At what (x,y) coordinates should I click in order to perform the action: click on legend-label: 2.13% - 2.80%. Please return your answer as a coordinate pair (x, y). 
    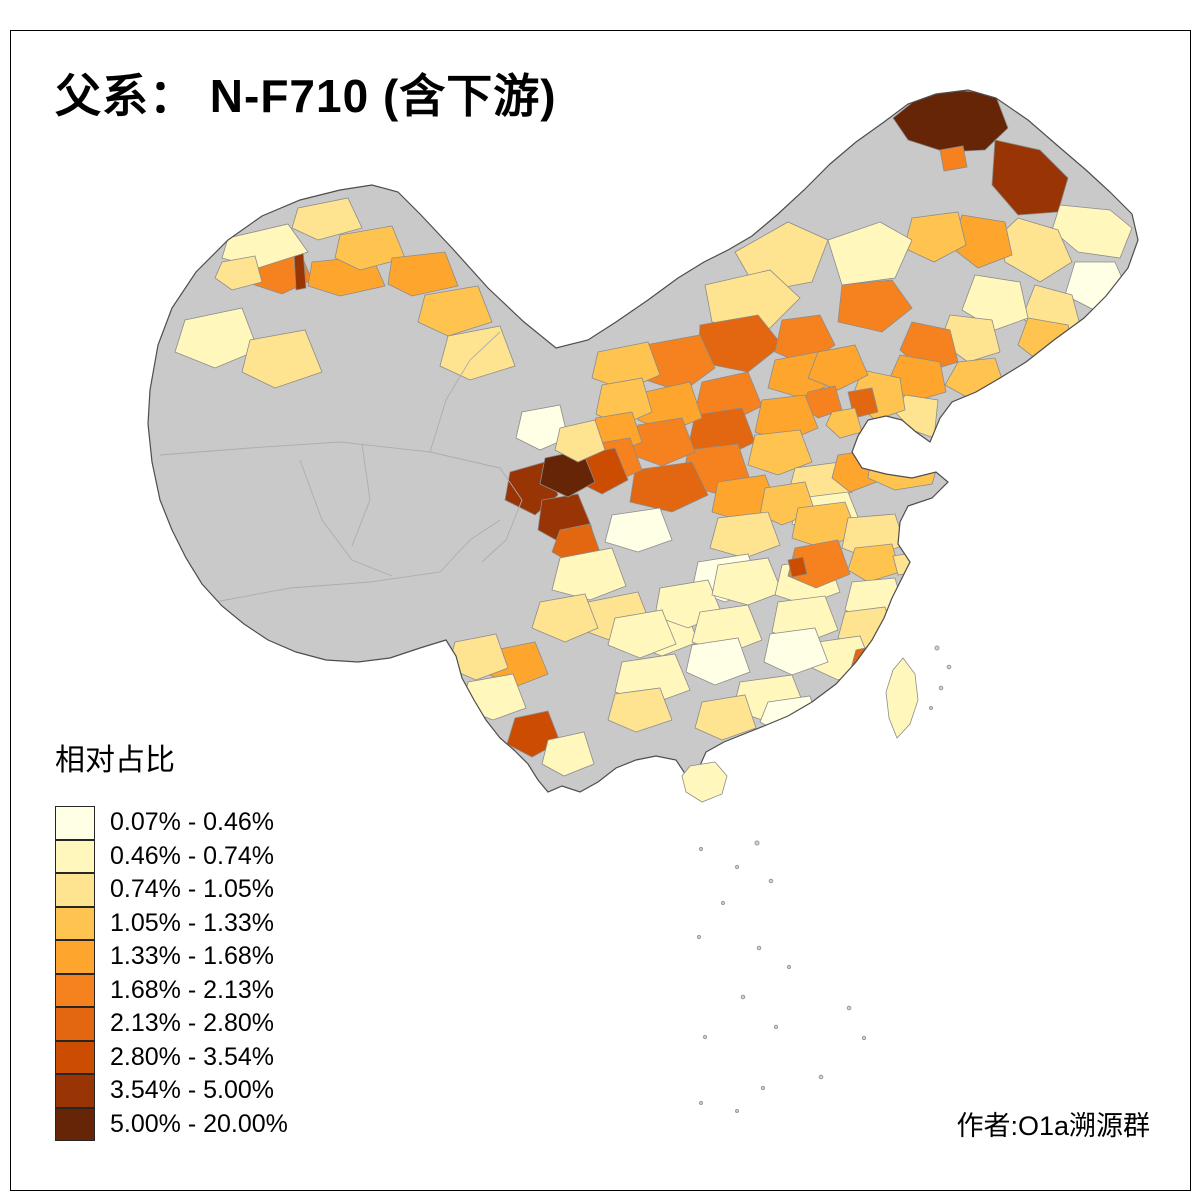
    Looking at the image, I should click on (192, 1023).